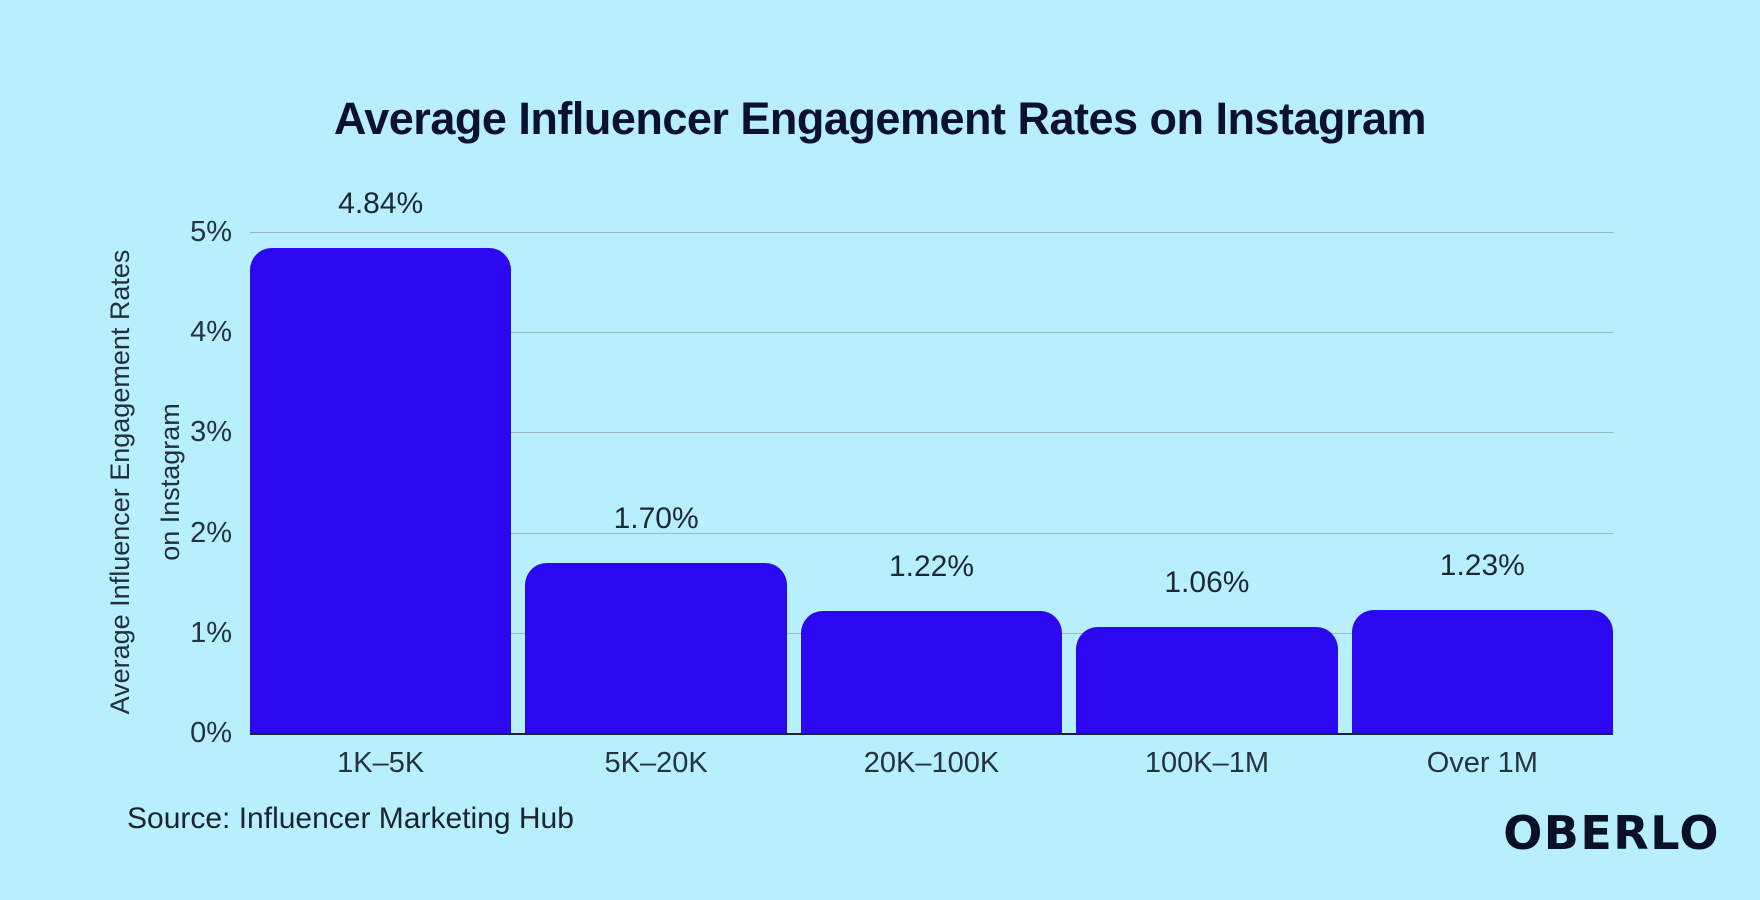 This screenshot has width=1760, height=900. Describe the element at coordinates (1207, 505) in the screenshot. I see `bar-column: 1.06% 100K–1M` at that location.